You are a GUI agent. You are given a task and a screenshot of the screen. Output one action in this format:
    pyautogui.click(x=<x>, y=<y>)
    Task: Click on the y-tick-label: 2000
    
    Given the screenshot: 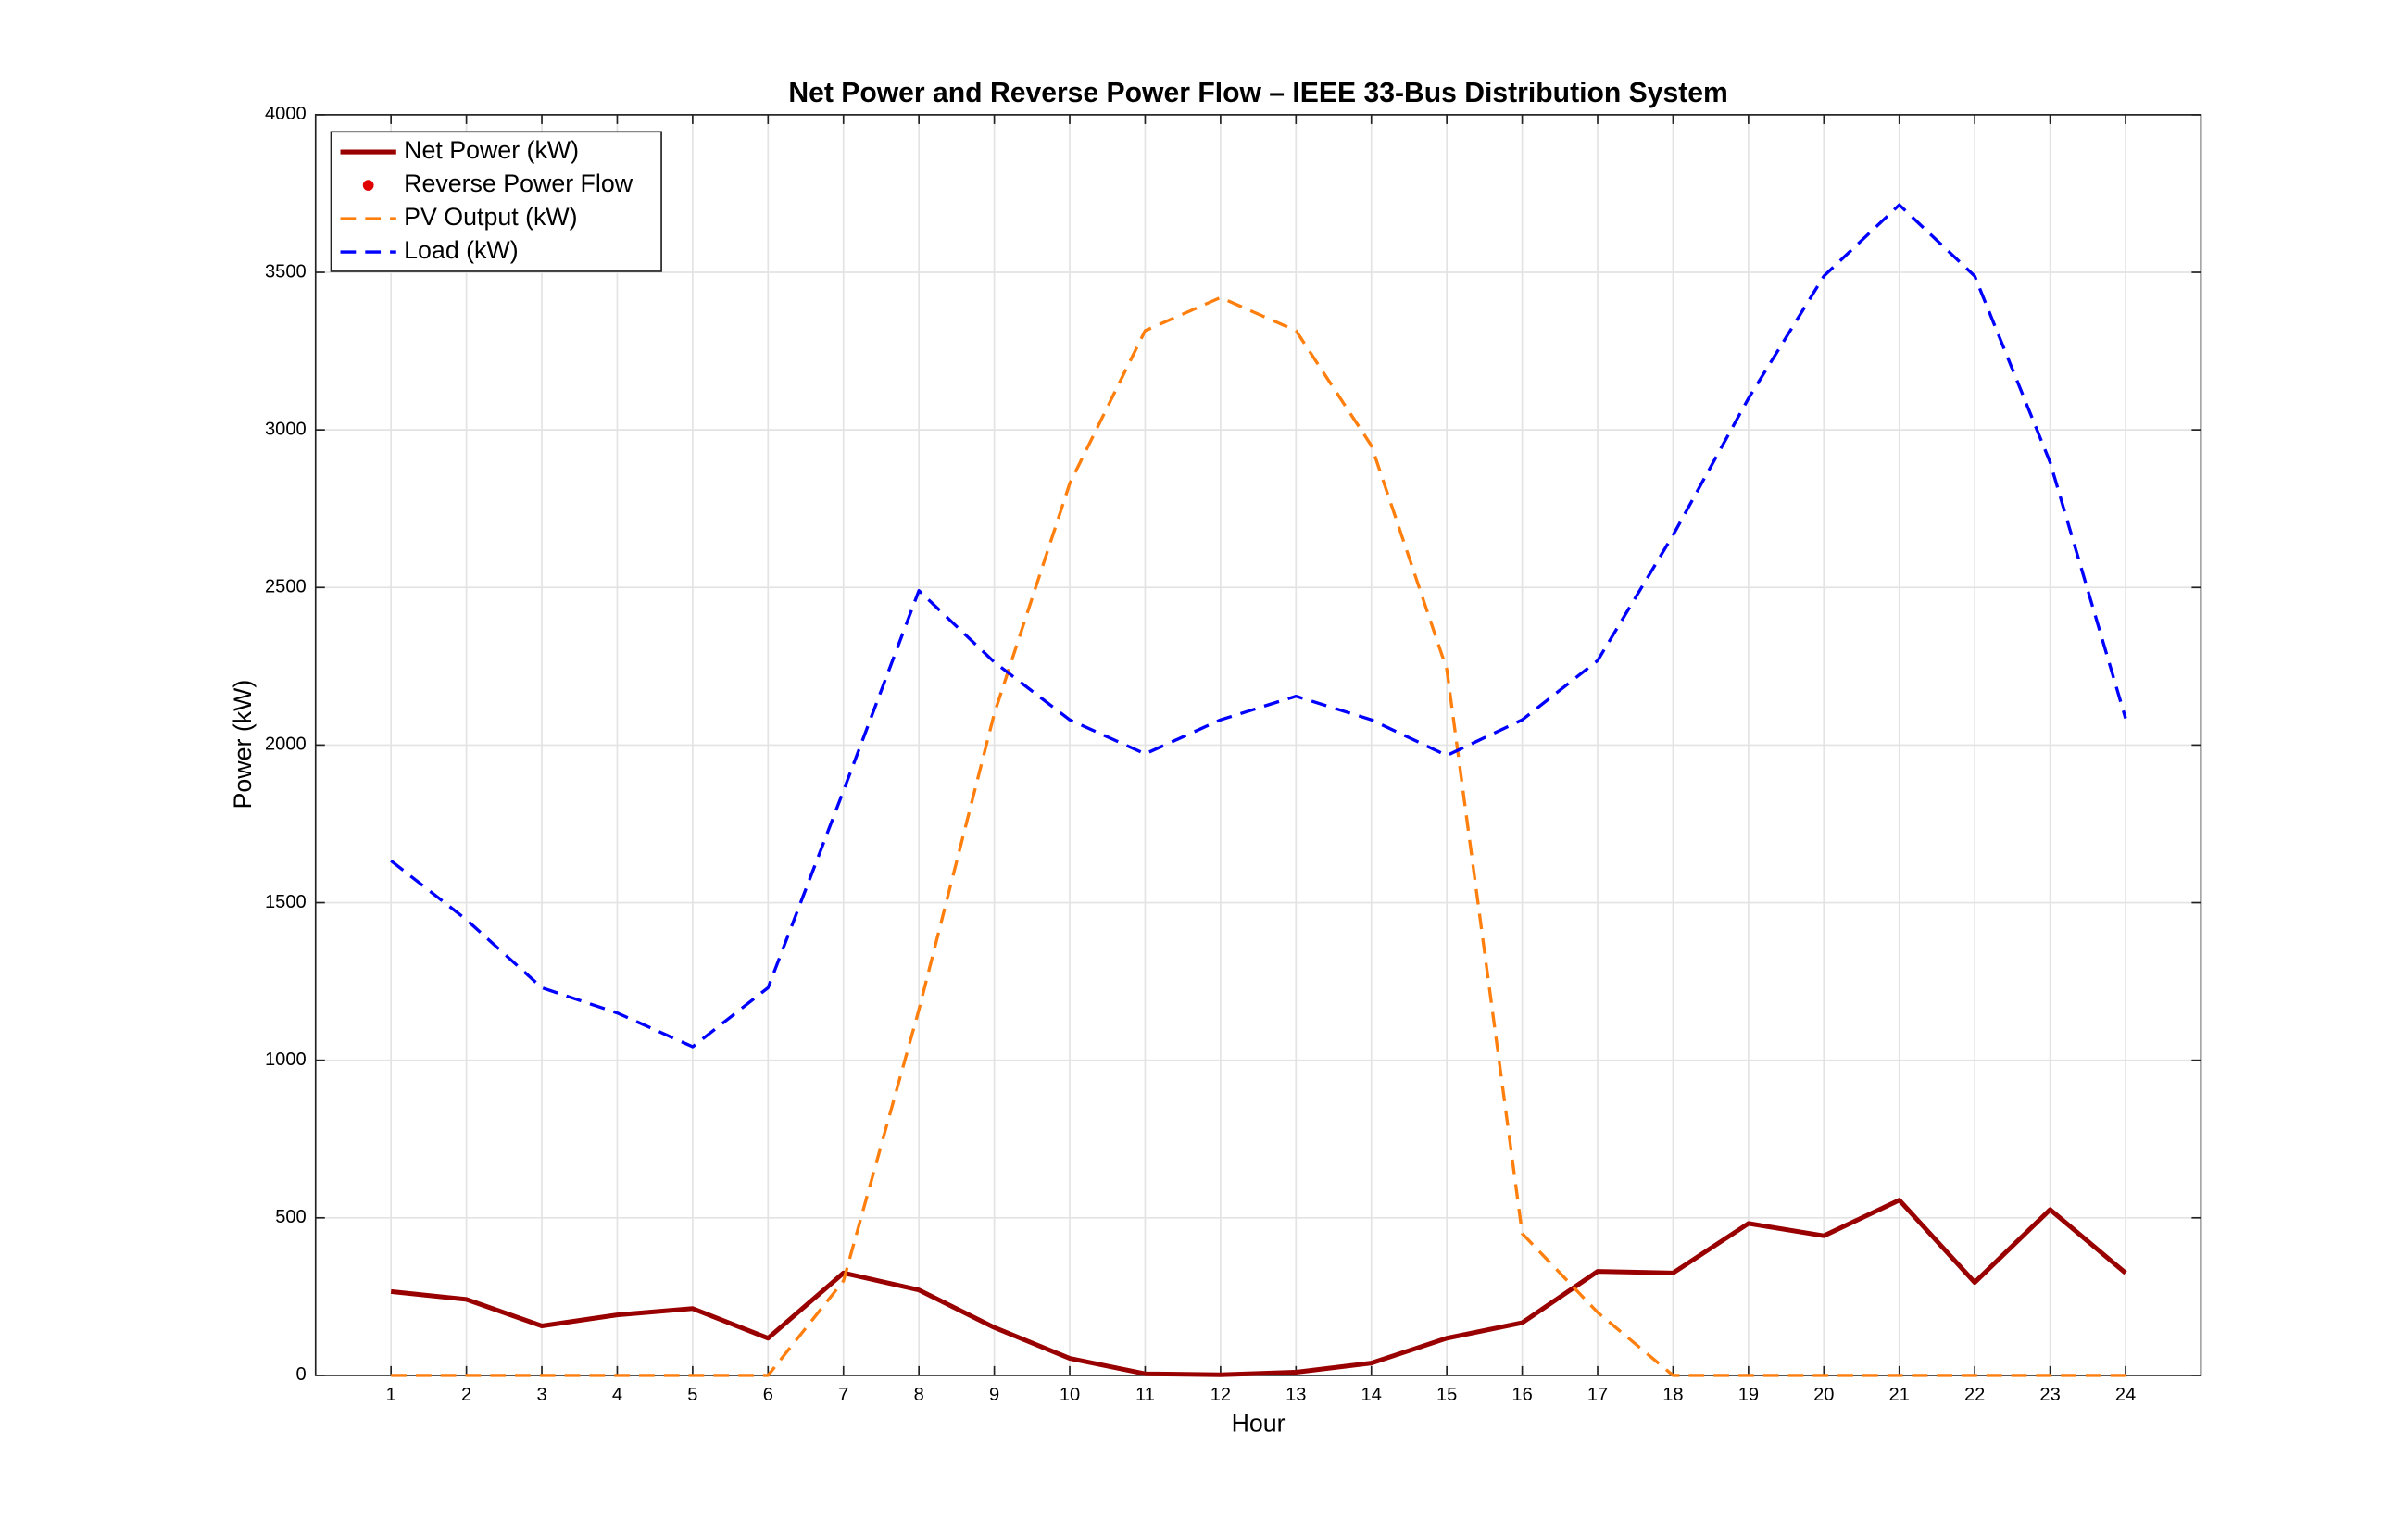 What is the action you would take?
    pyautogui.click(x=286, y=745)
    